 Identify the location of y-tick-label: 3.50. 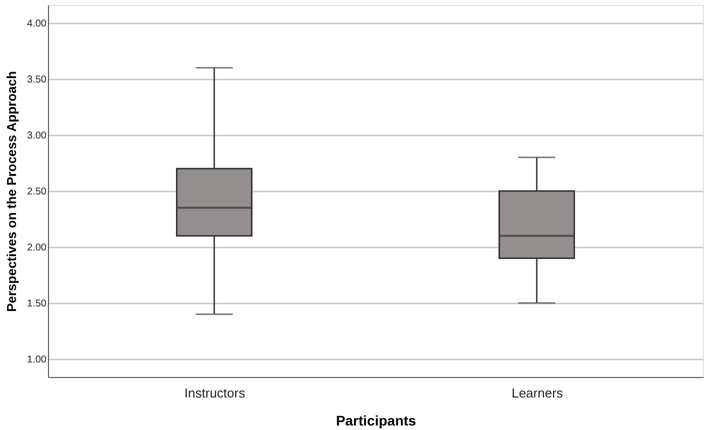
(37, 80).